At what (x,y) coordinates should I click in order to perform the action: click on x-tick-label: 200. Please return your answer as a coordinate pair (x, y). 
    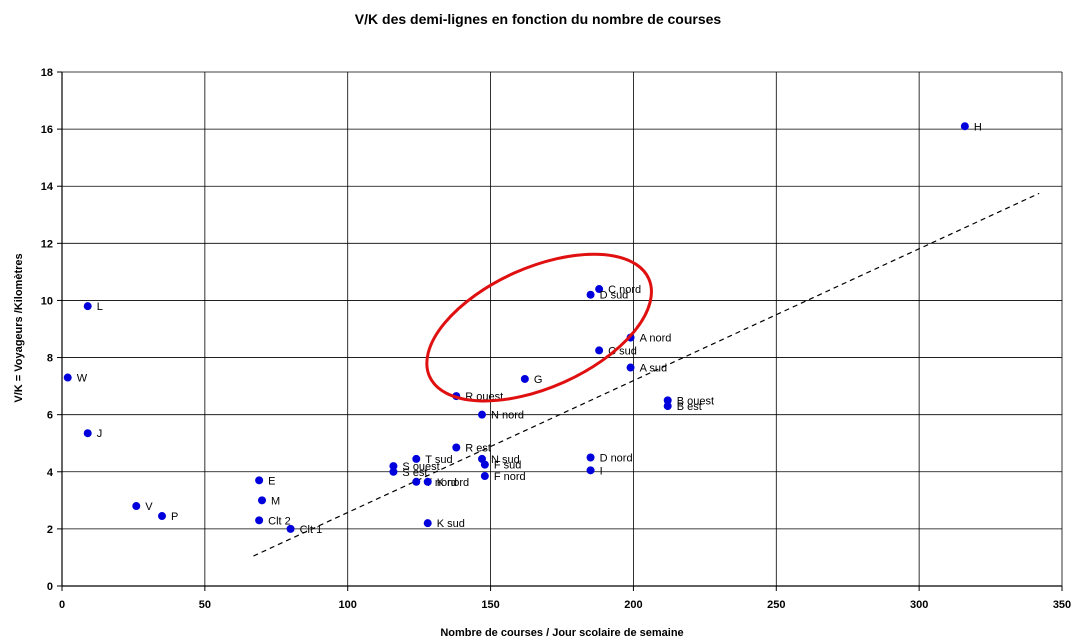
    Looking at the image, I should click on (633, 605).